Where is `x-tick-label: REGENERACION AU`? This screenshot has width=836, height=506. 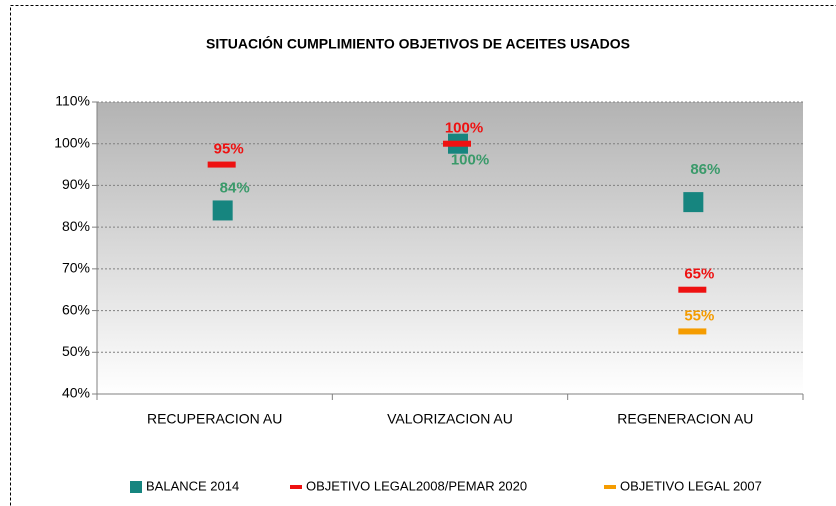 x-tick-label: REGENERACION AU is located at coordinates (685, 419).